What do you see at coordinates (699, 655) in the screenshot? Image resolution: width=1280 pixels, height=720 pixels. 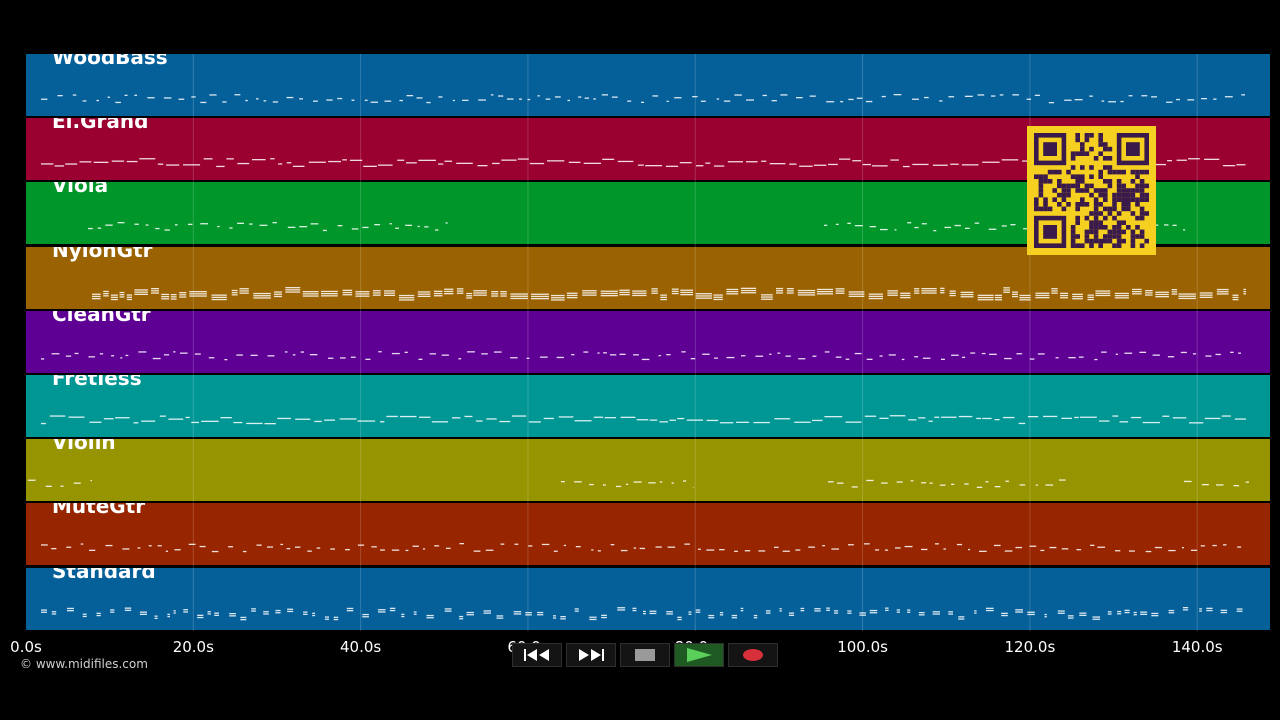 I see `play-button` at bounding box center [699, 655].